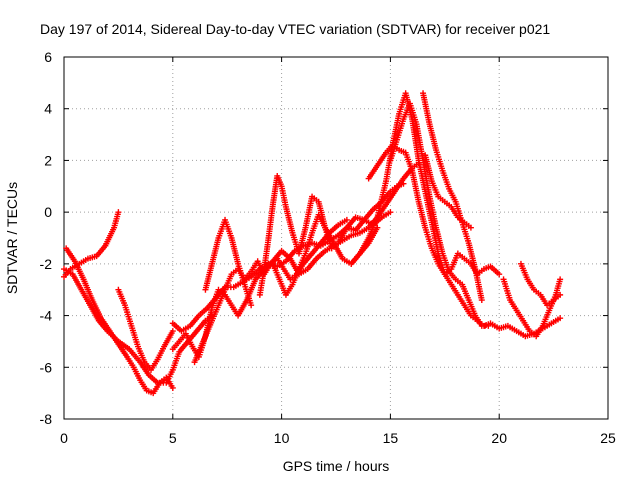 Image resolution: width=640 pixels, height=480 pixels. Describe the element at coordinates (338, 438) in the screenshot. I see `x-tick-labels: 0 5 10 15 20 25` at that location.